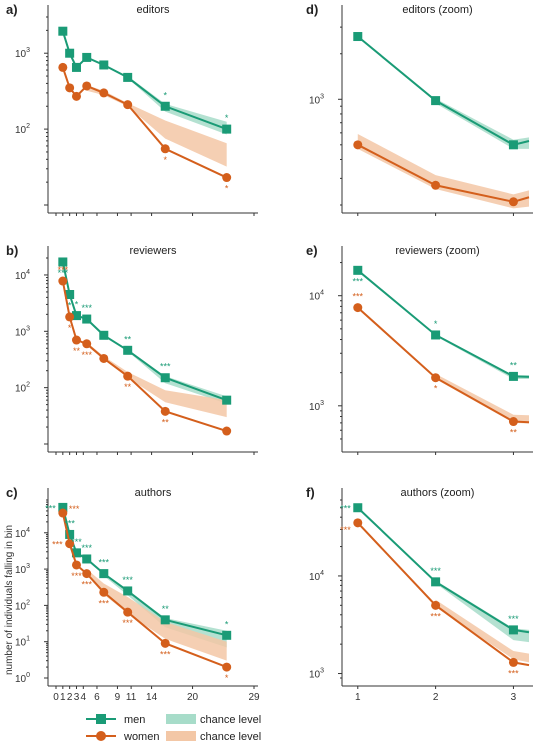 This screenshot has width=538, height=744. What do you see at coordinates (358, 697) in the screenshot?
I see `x-tick-label-f: 1` at bounding box center [358, 697].